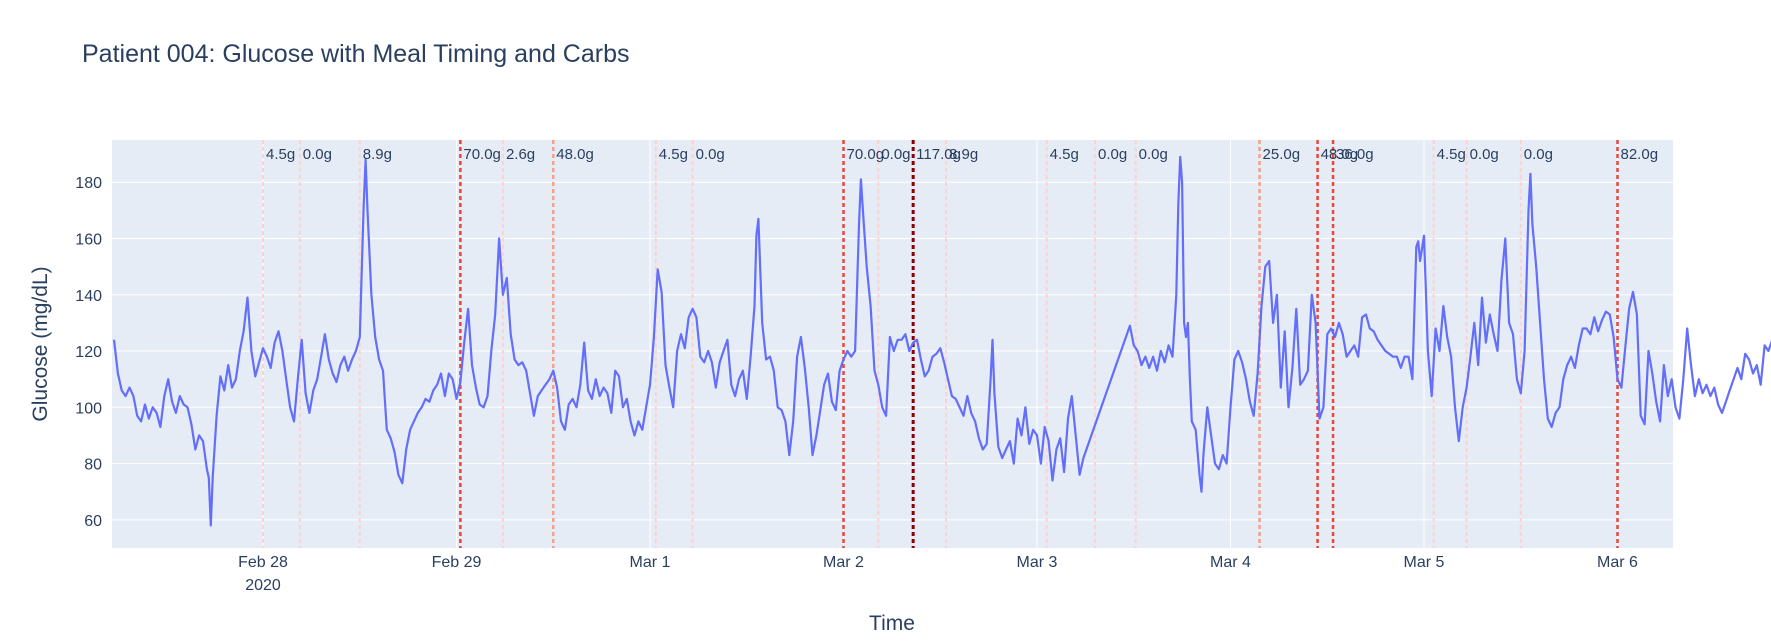 The height and width of the screenshot is (643, 1771). I want to click on carb-label: 2.6g, so click(520, 154).